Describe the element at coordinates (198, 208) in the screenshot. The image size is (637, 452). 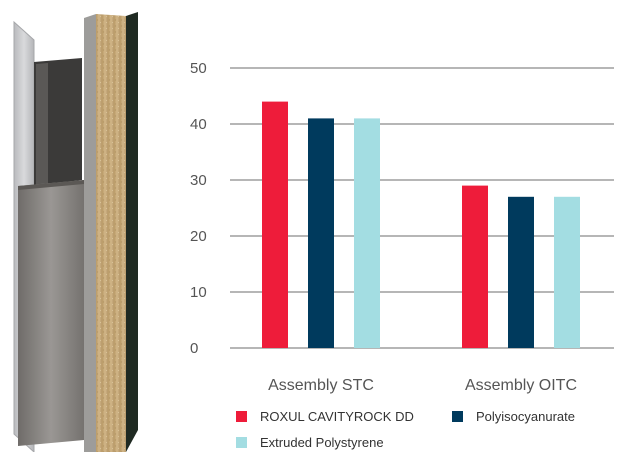
I see `y-tick-labels: 0 10 20 30 40 50` at that location.